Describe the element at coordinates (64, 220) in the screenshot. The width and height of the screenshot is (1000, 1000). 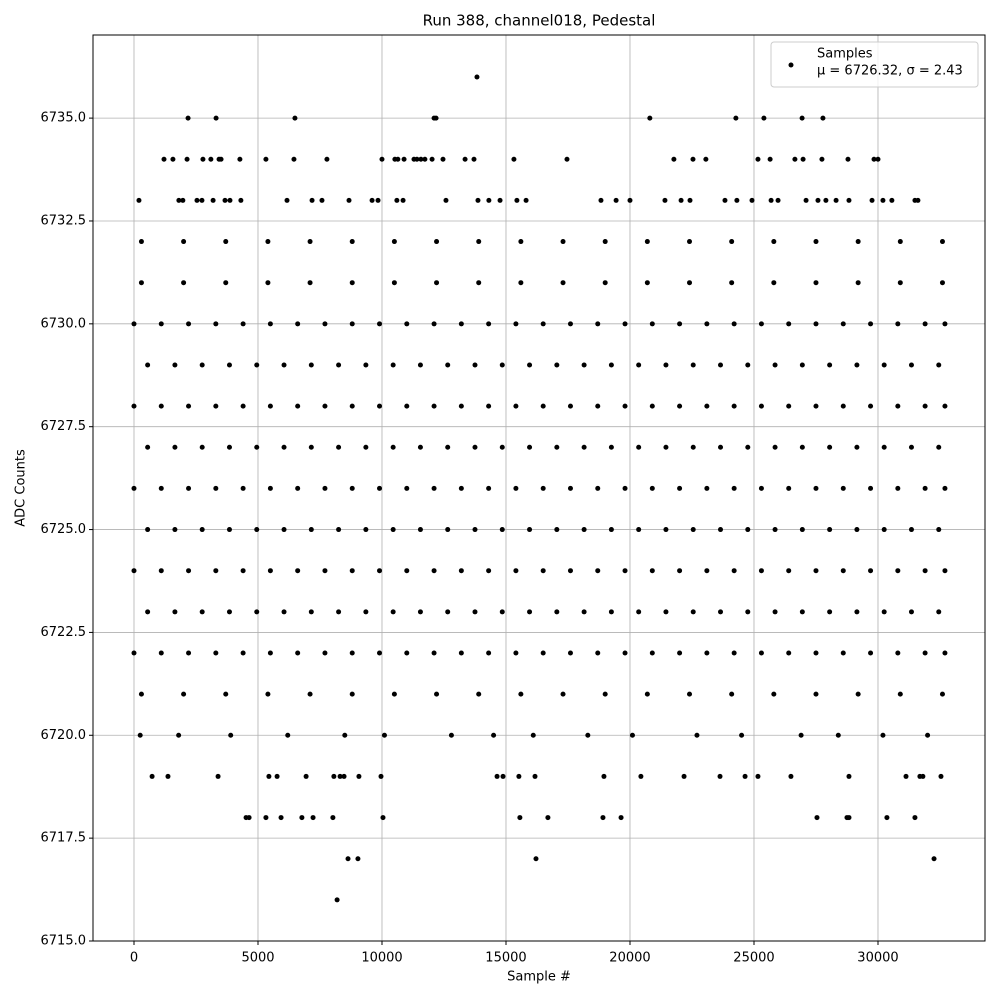
I see `y-tick-label: 6732.5` at that location.